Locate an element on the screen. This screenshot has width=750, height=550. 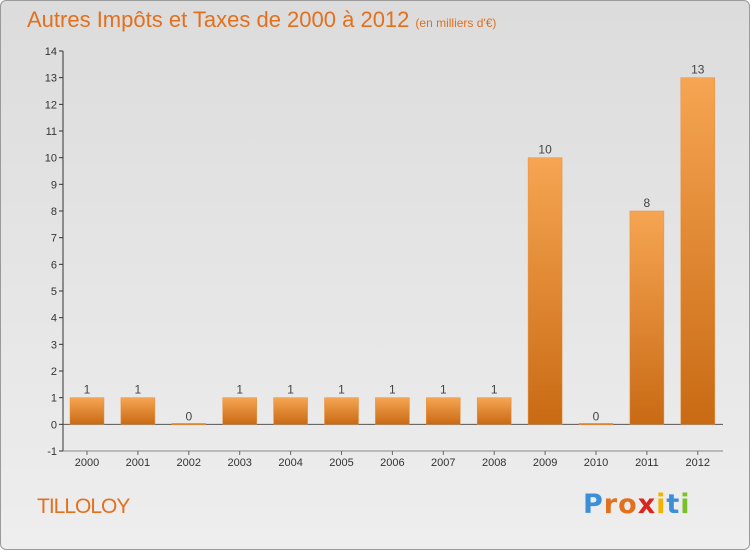
value-label-2008: 1 is located at coordinates (494, 390).